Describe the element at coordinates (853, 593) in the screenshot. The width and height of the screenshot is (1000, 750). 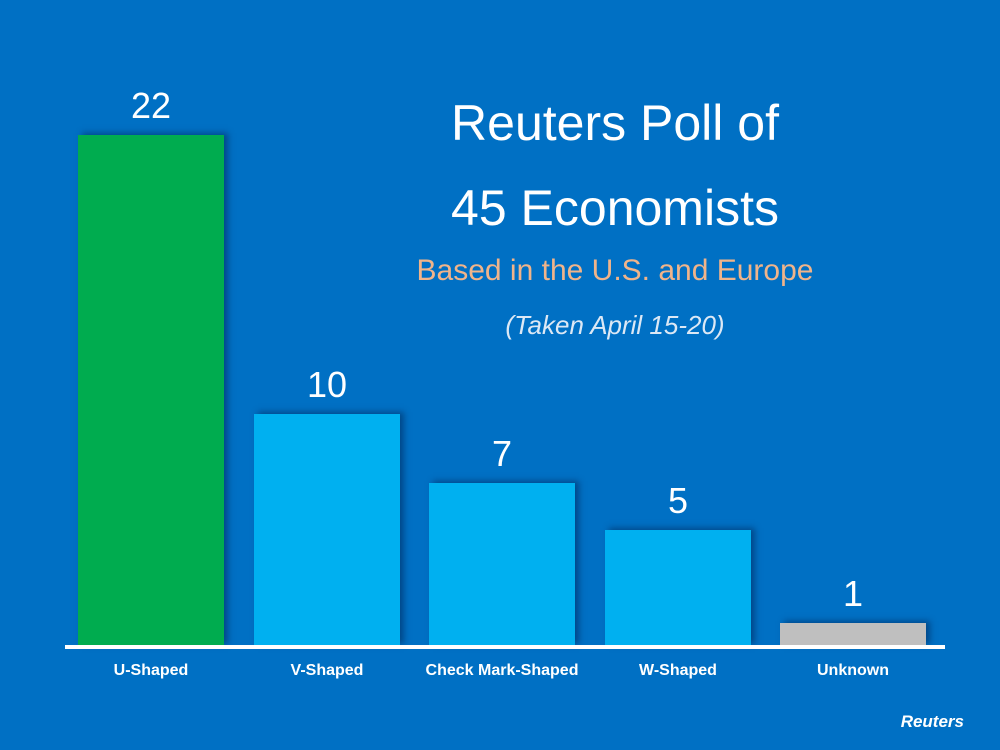
I see `value-label: 1` at that location.